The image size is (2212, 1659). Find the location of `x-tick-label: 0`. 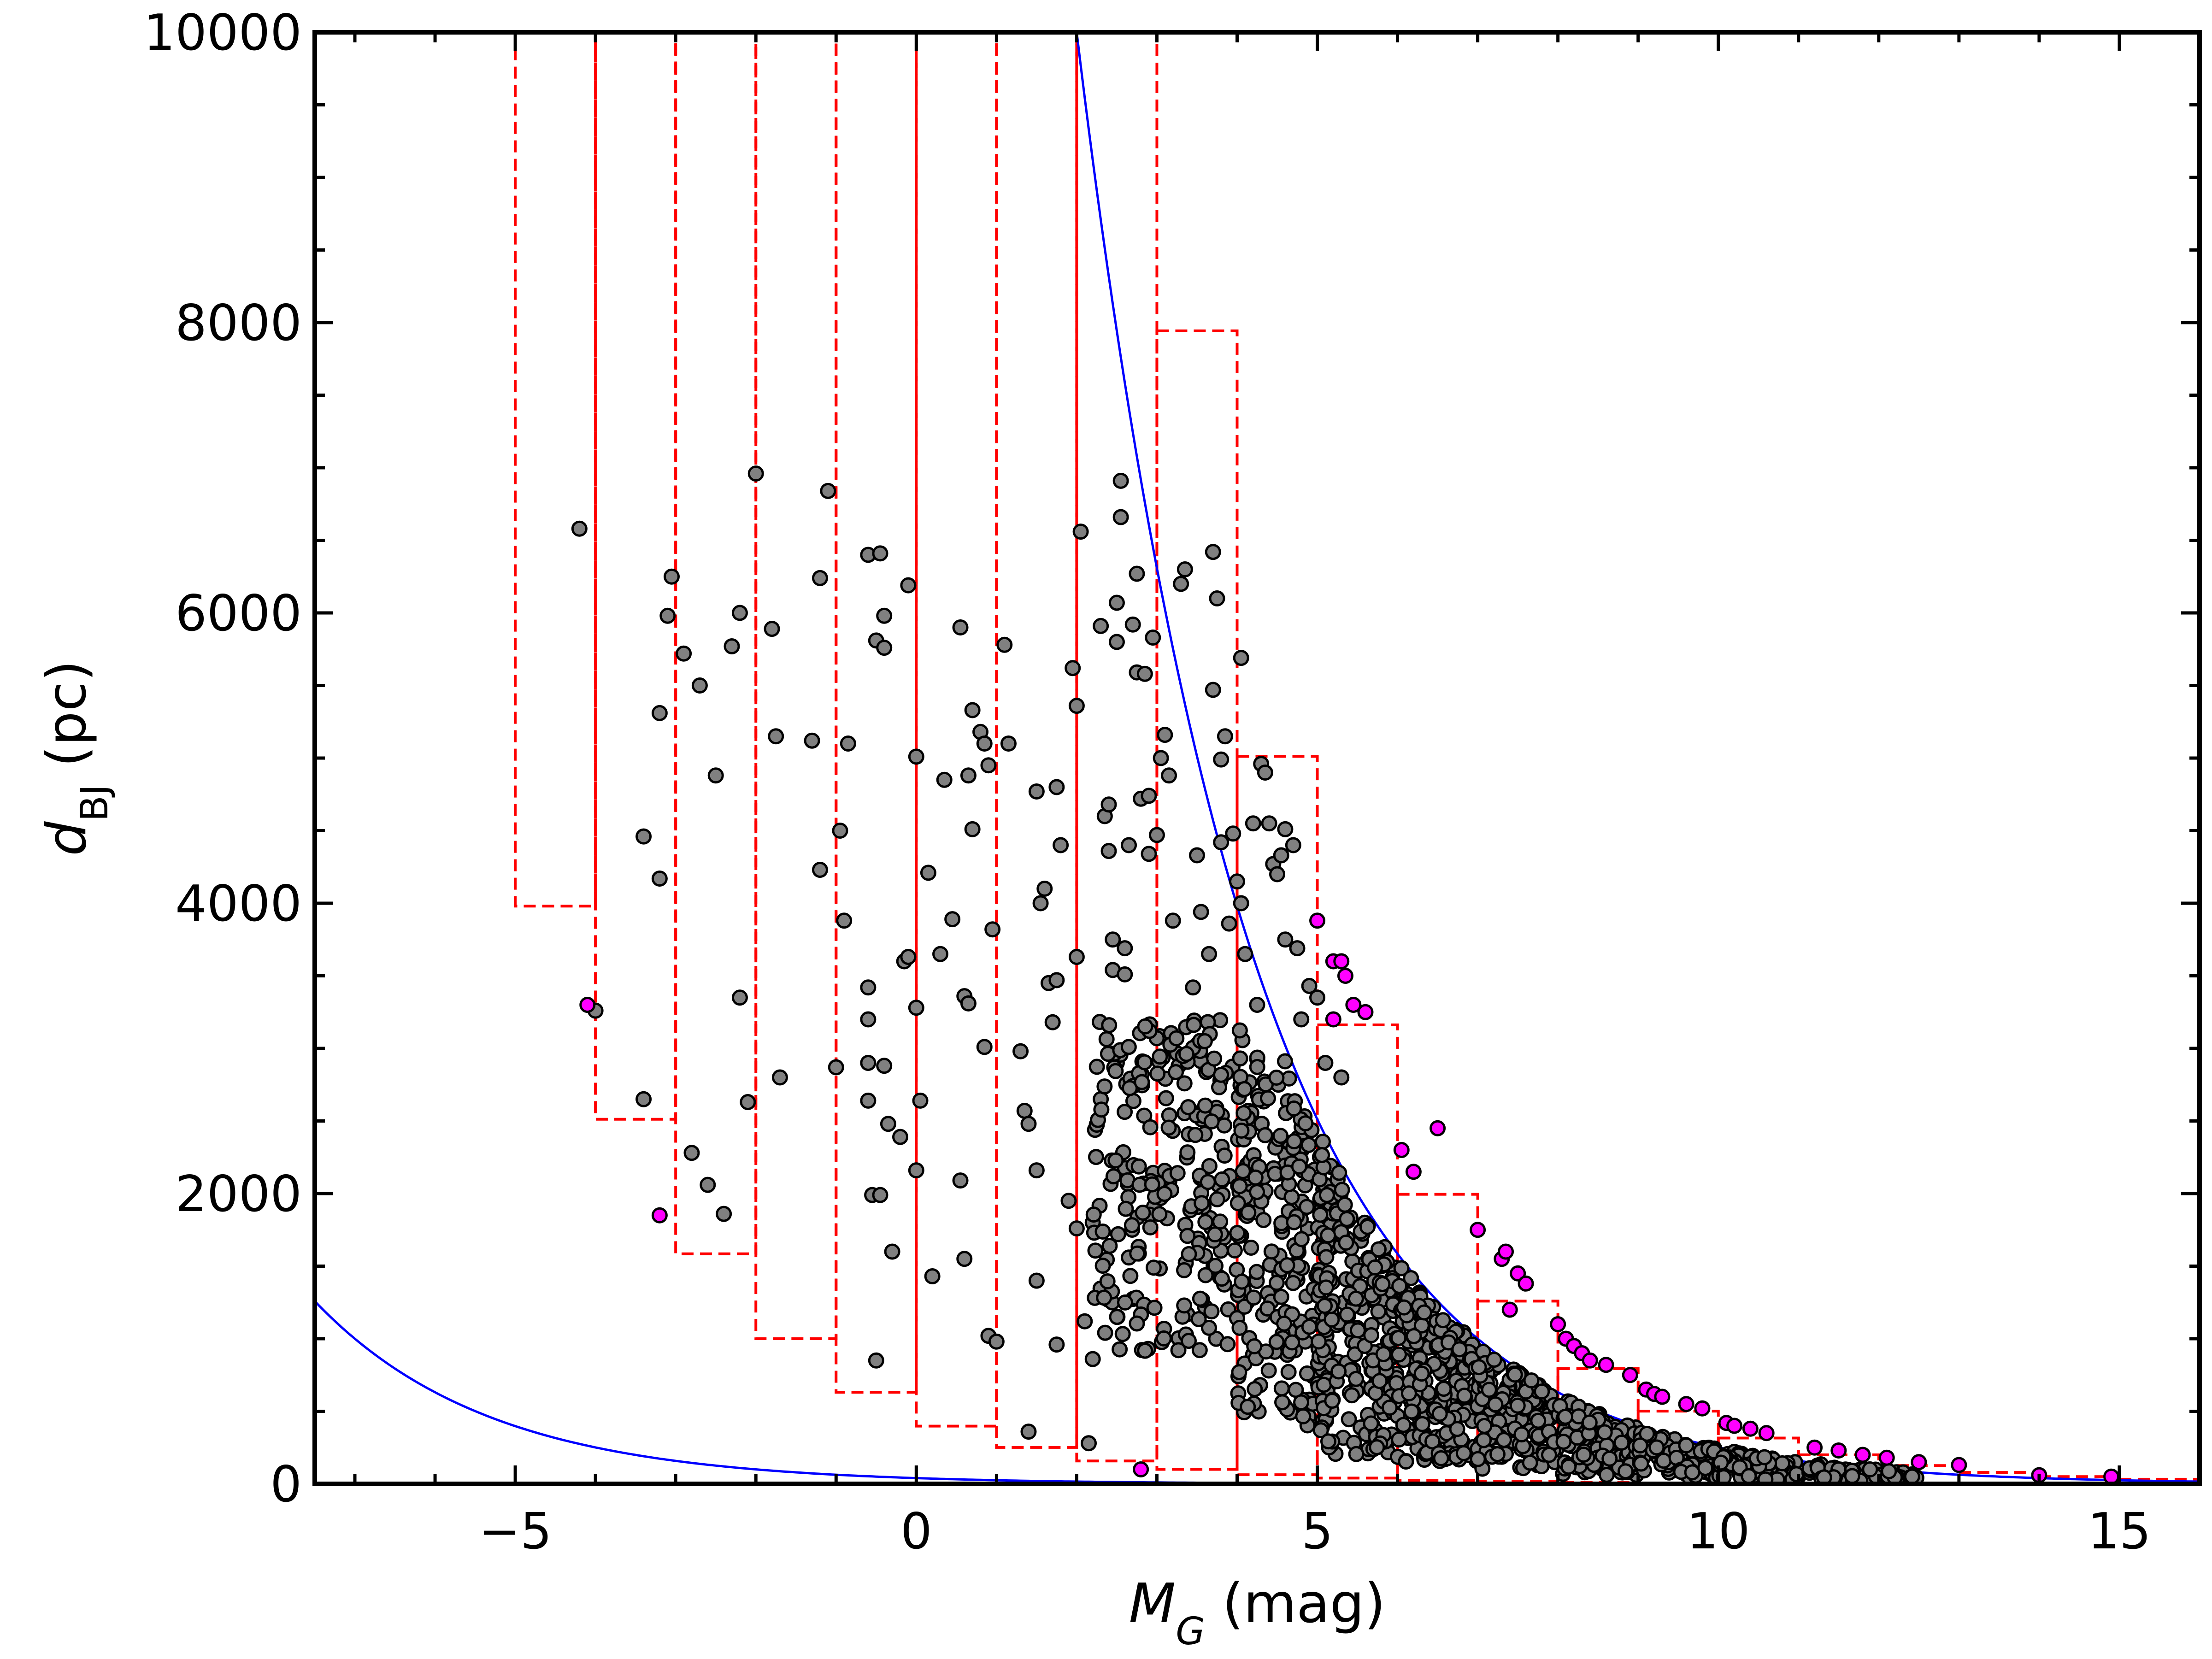

x-tick-label: 0 is located at coordinates (916, 1531).